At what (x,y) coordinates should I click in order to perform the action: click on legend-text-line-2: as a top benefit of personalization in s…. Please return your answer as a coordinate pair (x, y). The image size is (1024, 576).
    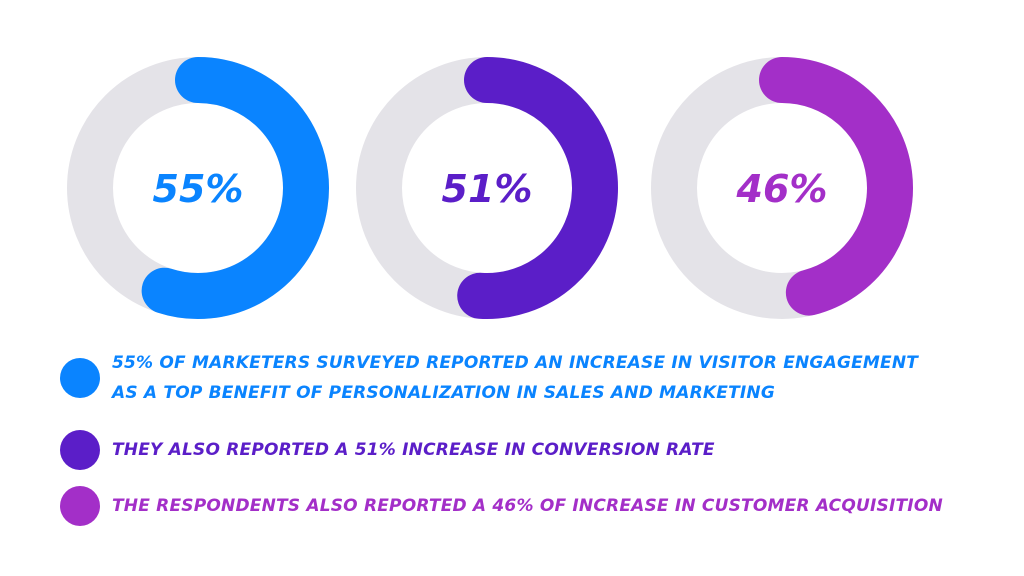
    Looking at the image, I should click on (443, 393).